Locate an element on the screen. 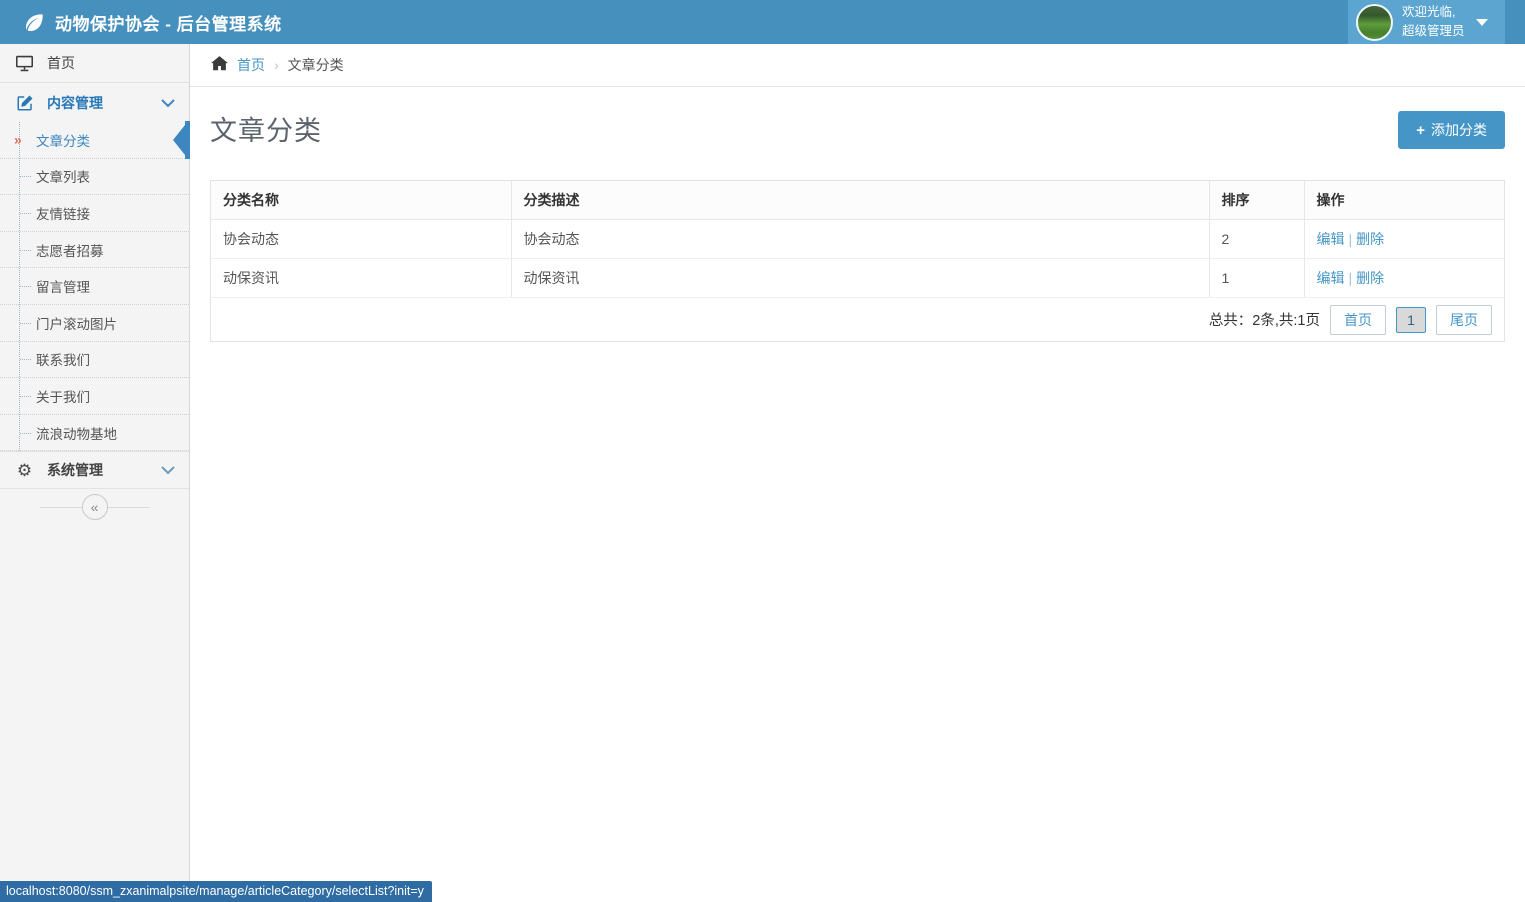 This screenshot has height=902, width=1525. welcome-text: 欢迎光临, 超级管理员 is located at coordinates (1433, 22).